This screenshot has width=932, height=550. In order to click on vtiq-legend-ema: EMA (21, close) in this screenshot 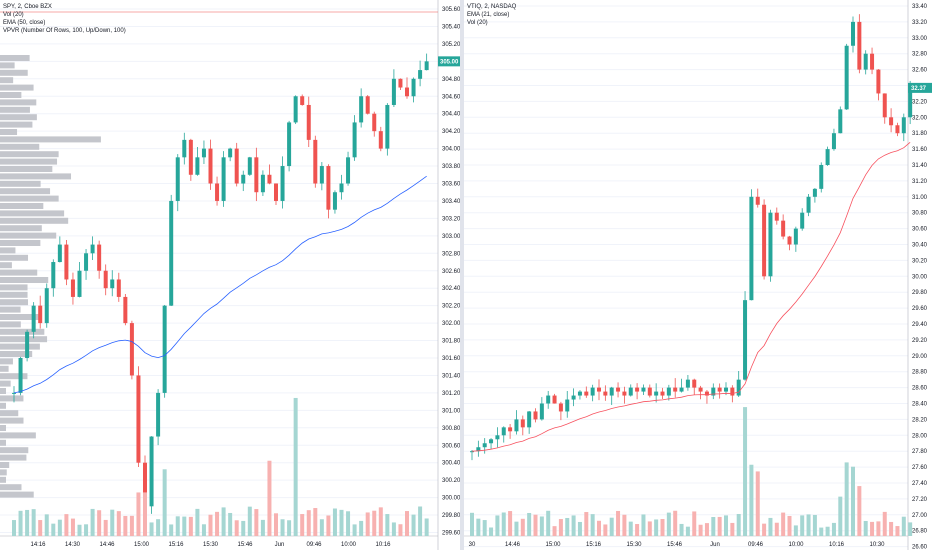, I will do `click(488, 15)`.